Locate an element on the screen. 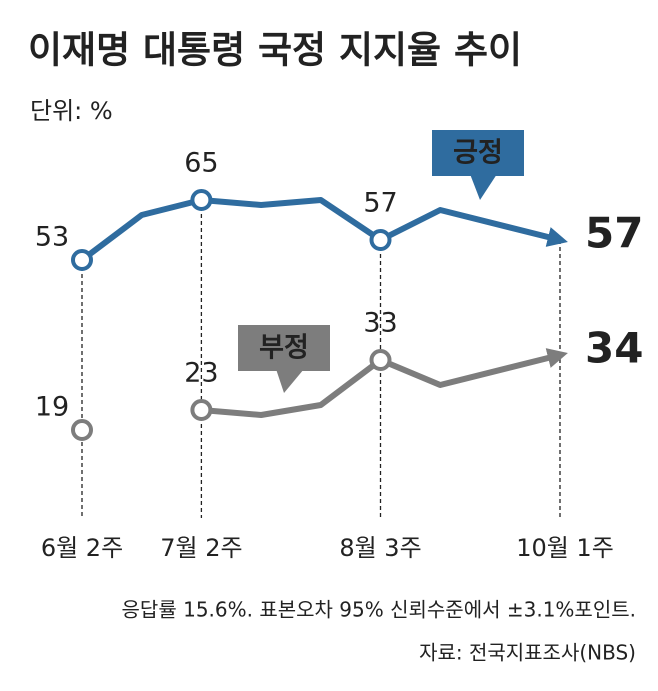 The image size is (658, 691). x-tick-label: 7월 2주 is located at coordinates (201, 548).